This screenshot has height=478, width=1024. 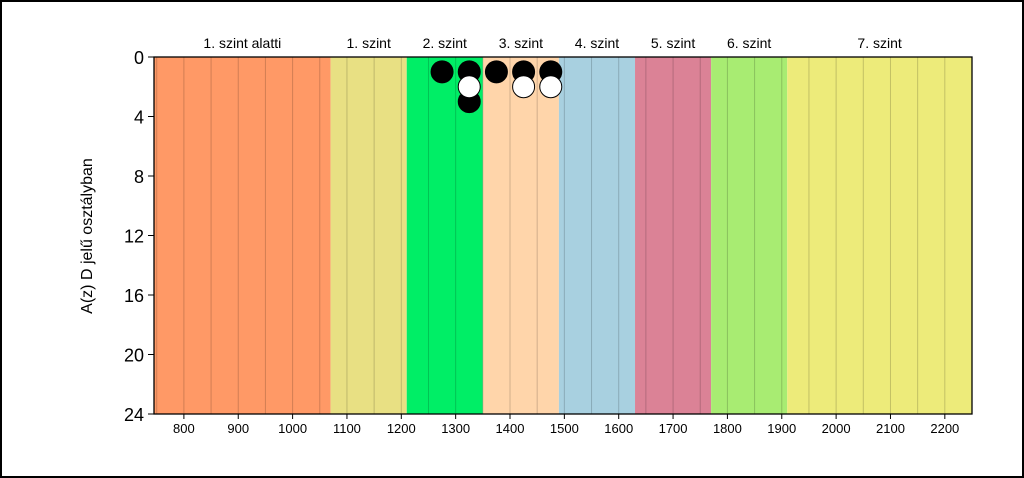 What do you see at coordinates (944, 428) in the screenshot?
I see `x-tick-label: 2200` at bounding box center [944, 428].